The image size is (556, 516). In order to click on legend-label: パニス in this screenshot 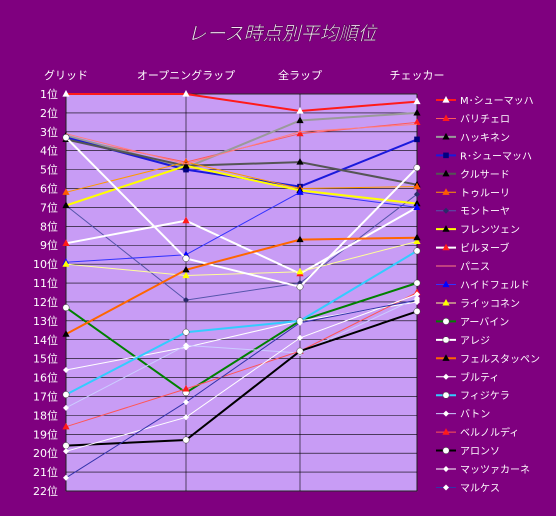, I will do `click(475, 267)`.